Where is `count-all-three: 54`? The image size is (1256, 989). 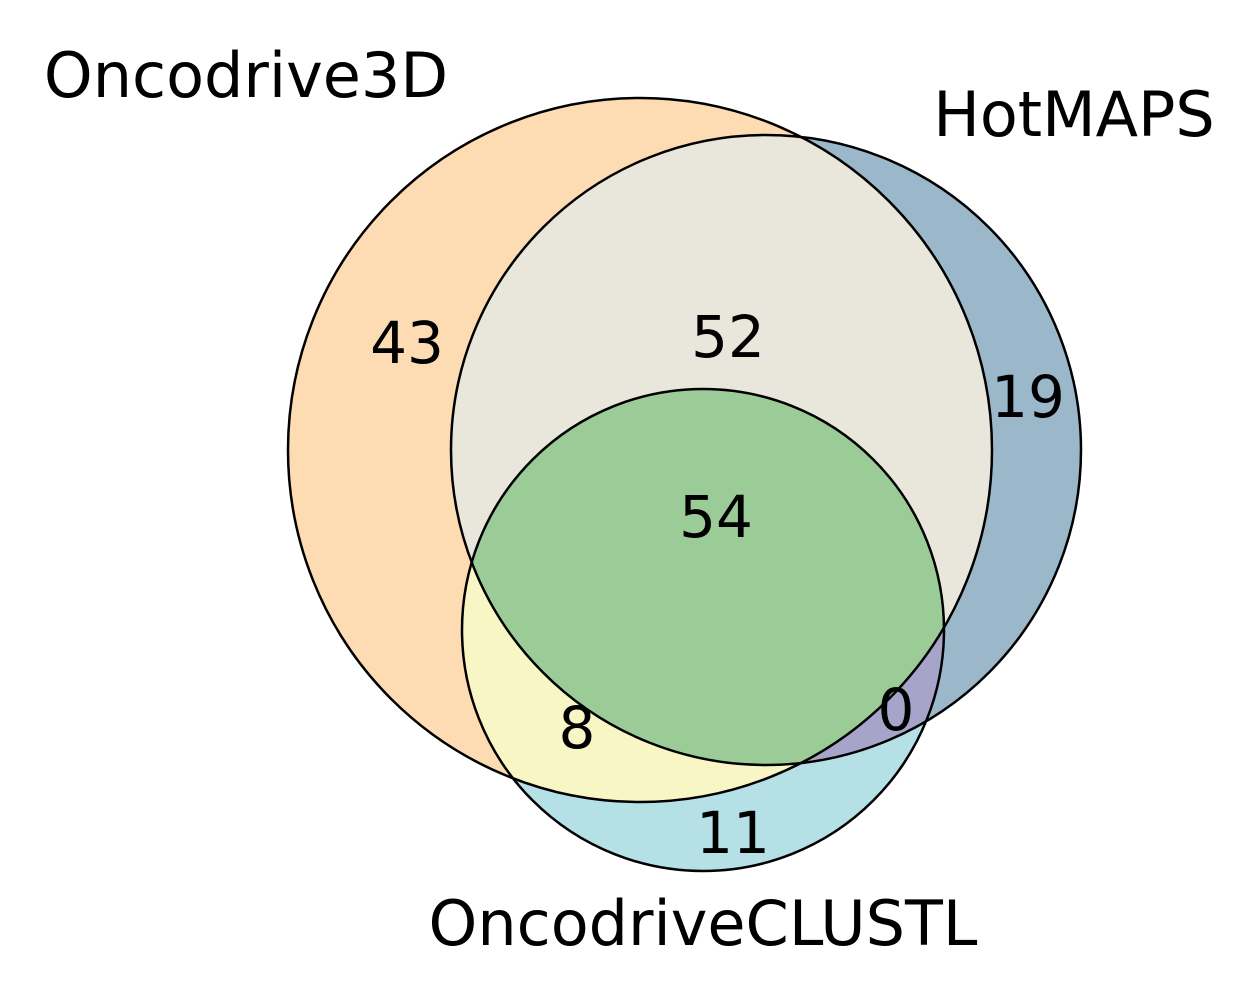 count-all-three: 54 is located at coordinates (716, 517).